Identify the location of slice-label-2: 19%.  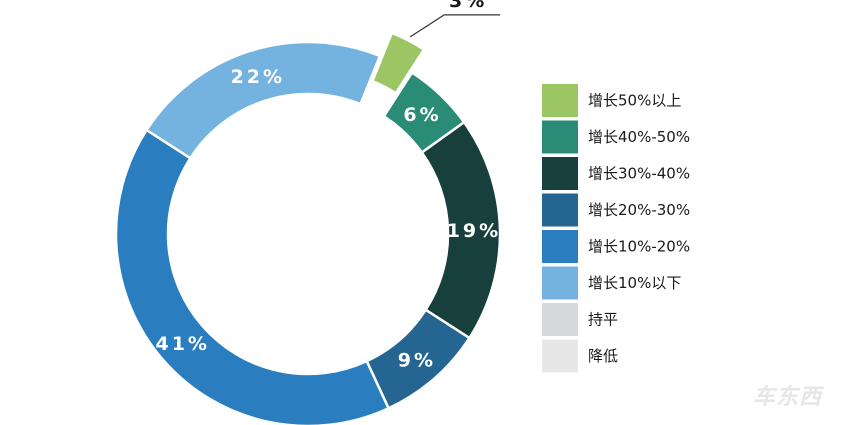
(474, 231).